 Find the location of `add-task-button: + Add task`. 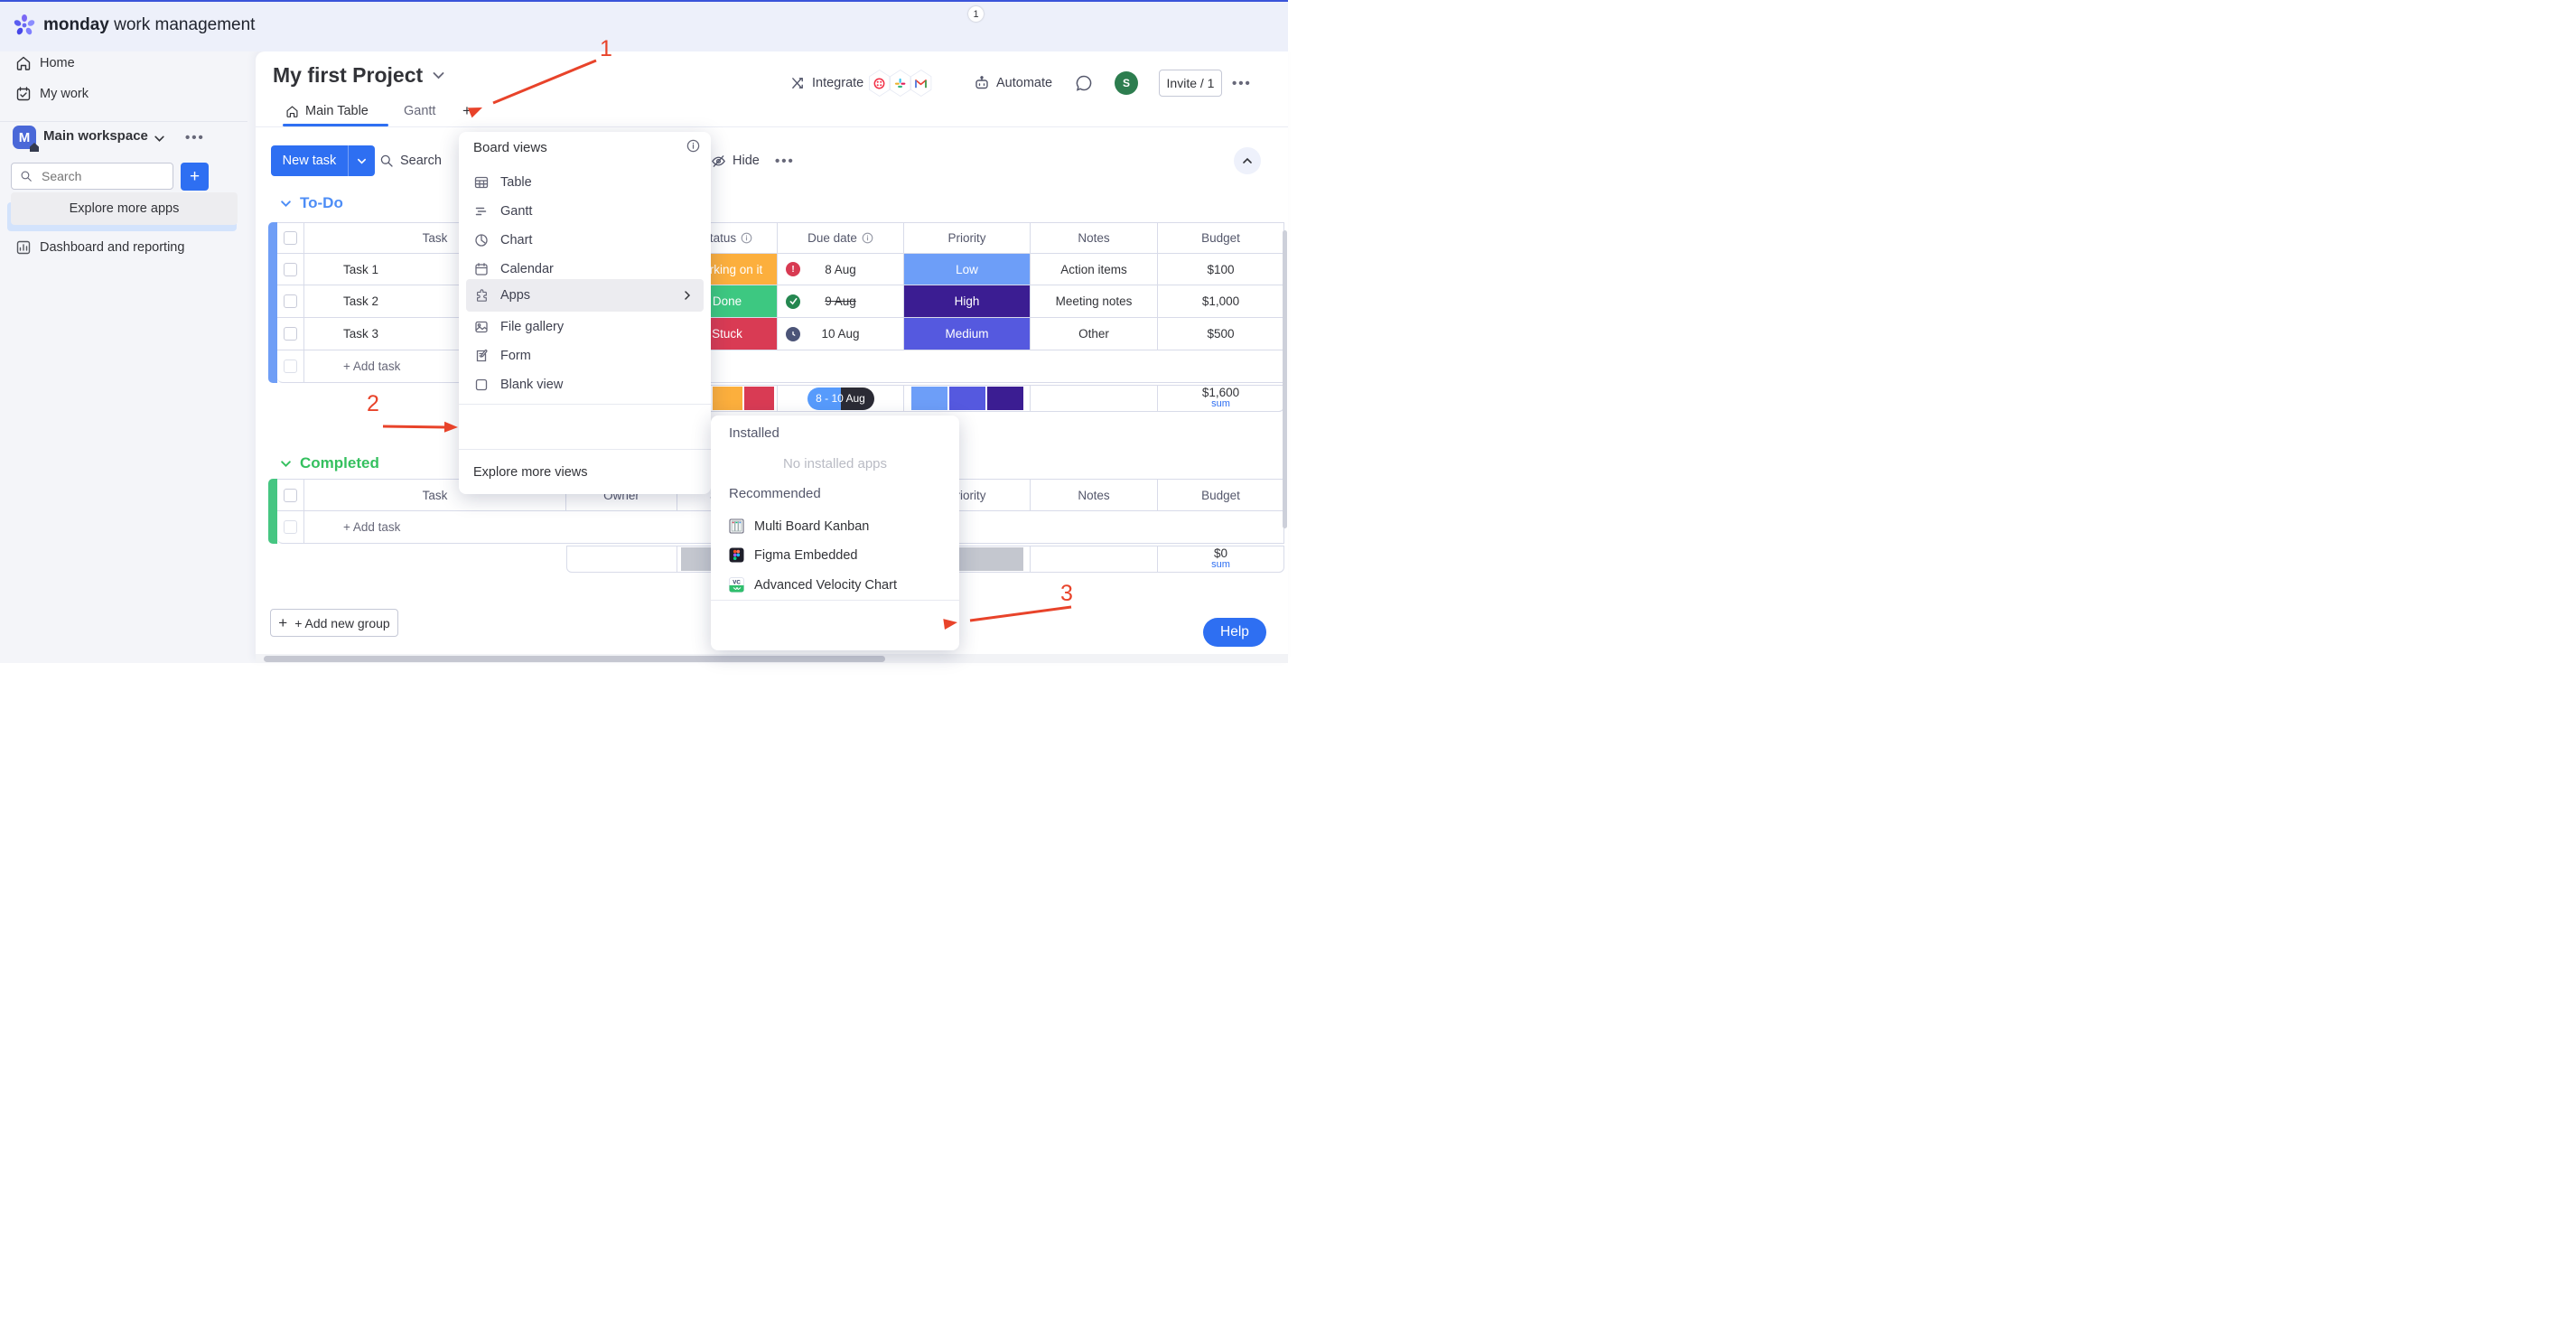

add-task-button: + Add task is located at coordinates (794, 366).